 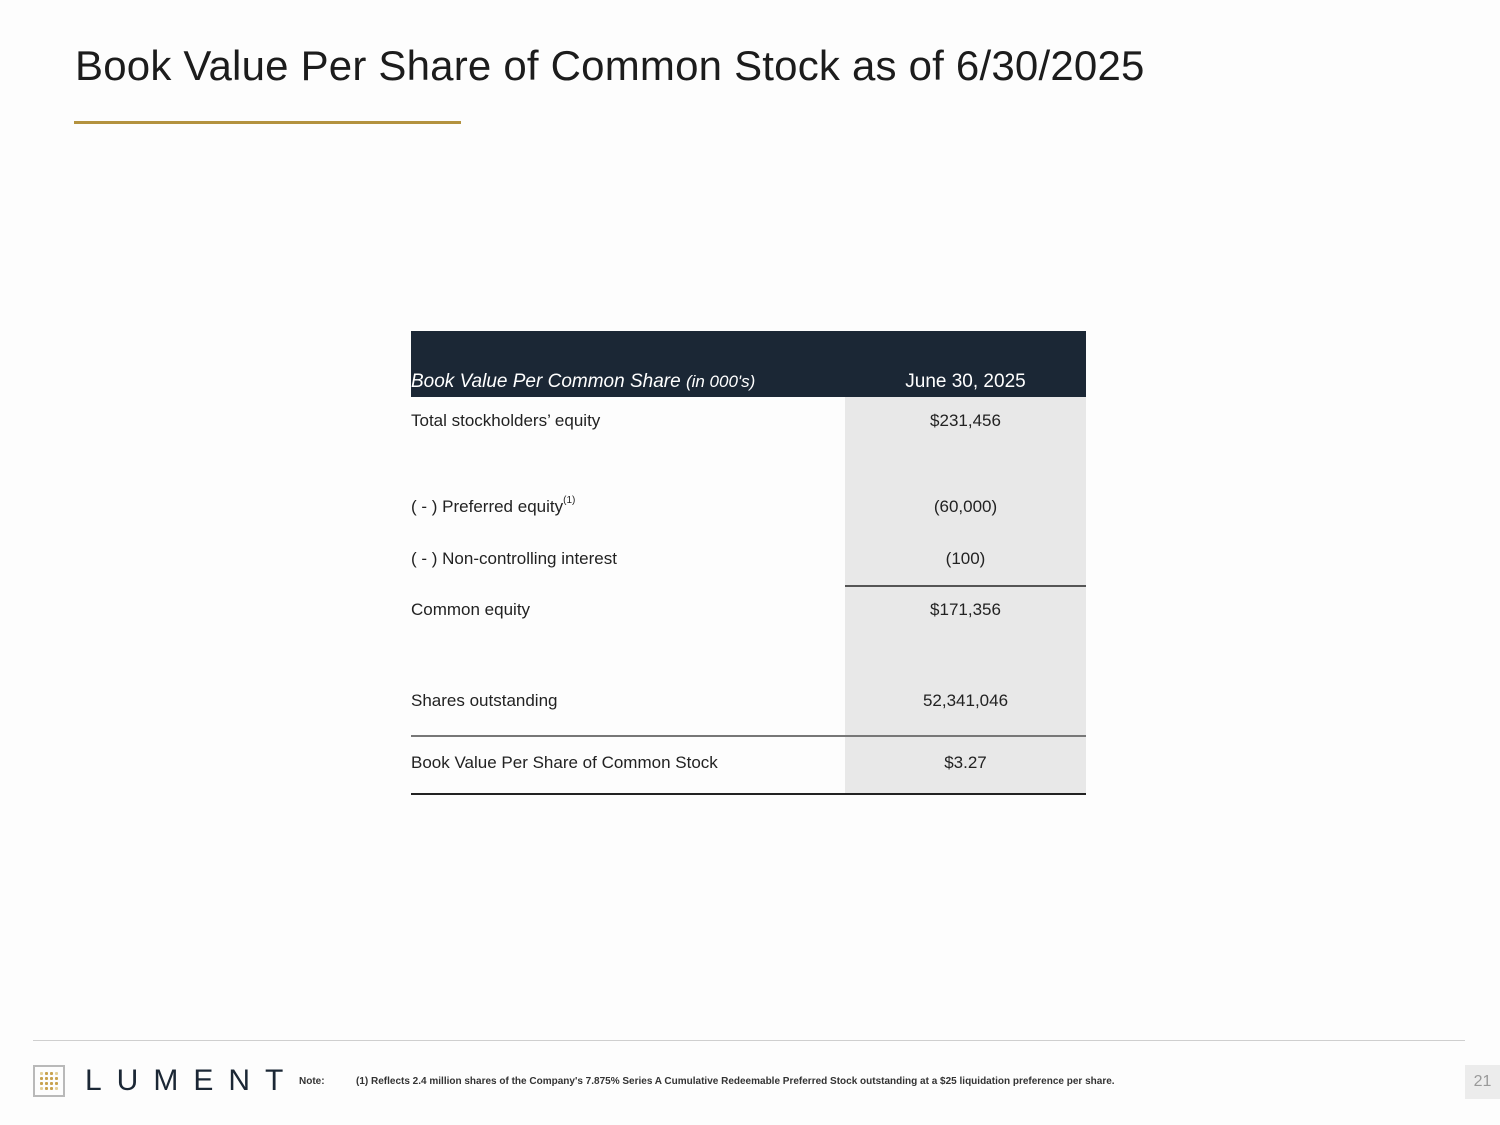 What do you see at coordinates (965, 633) in the screenshot?
I see `row-value: $171,356` at bounding box center [965, 633].